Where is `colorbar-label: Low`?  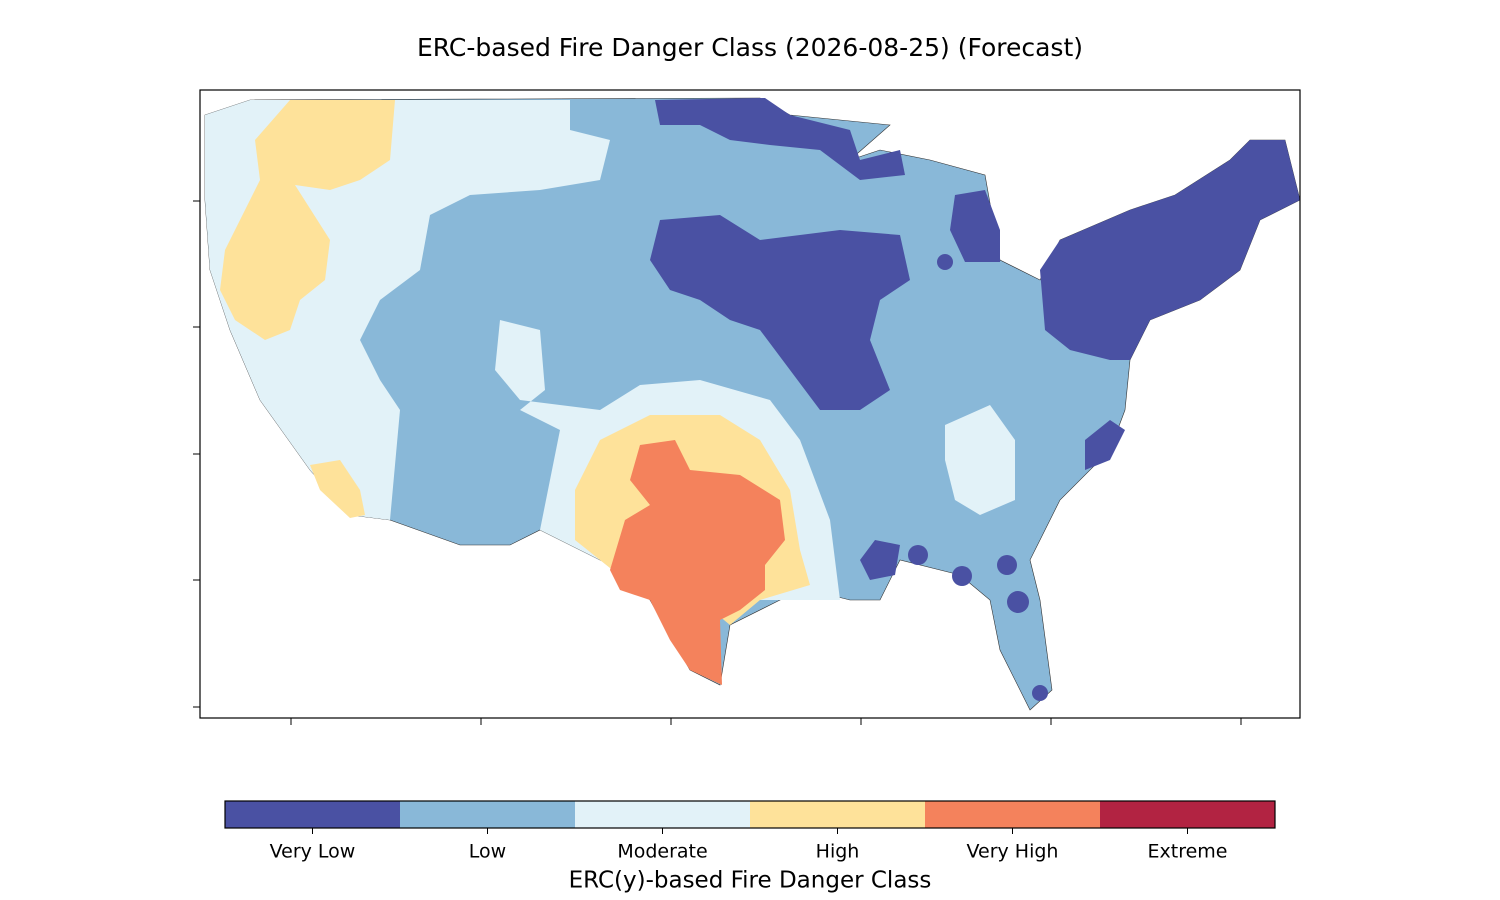
colorbar-label: Low is located at coordinates (487, 852).